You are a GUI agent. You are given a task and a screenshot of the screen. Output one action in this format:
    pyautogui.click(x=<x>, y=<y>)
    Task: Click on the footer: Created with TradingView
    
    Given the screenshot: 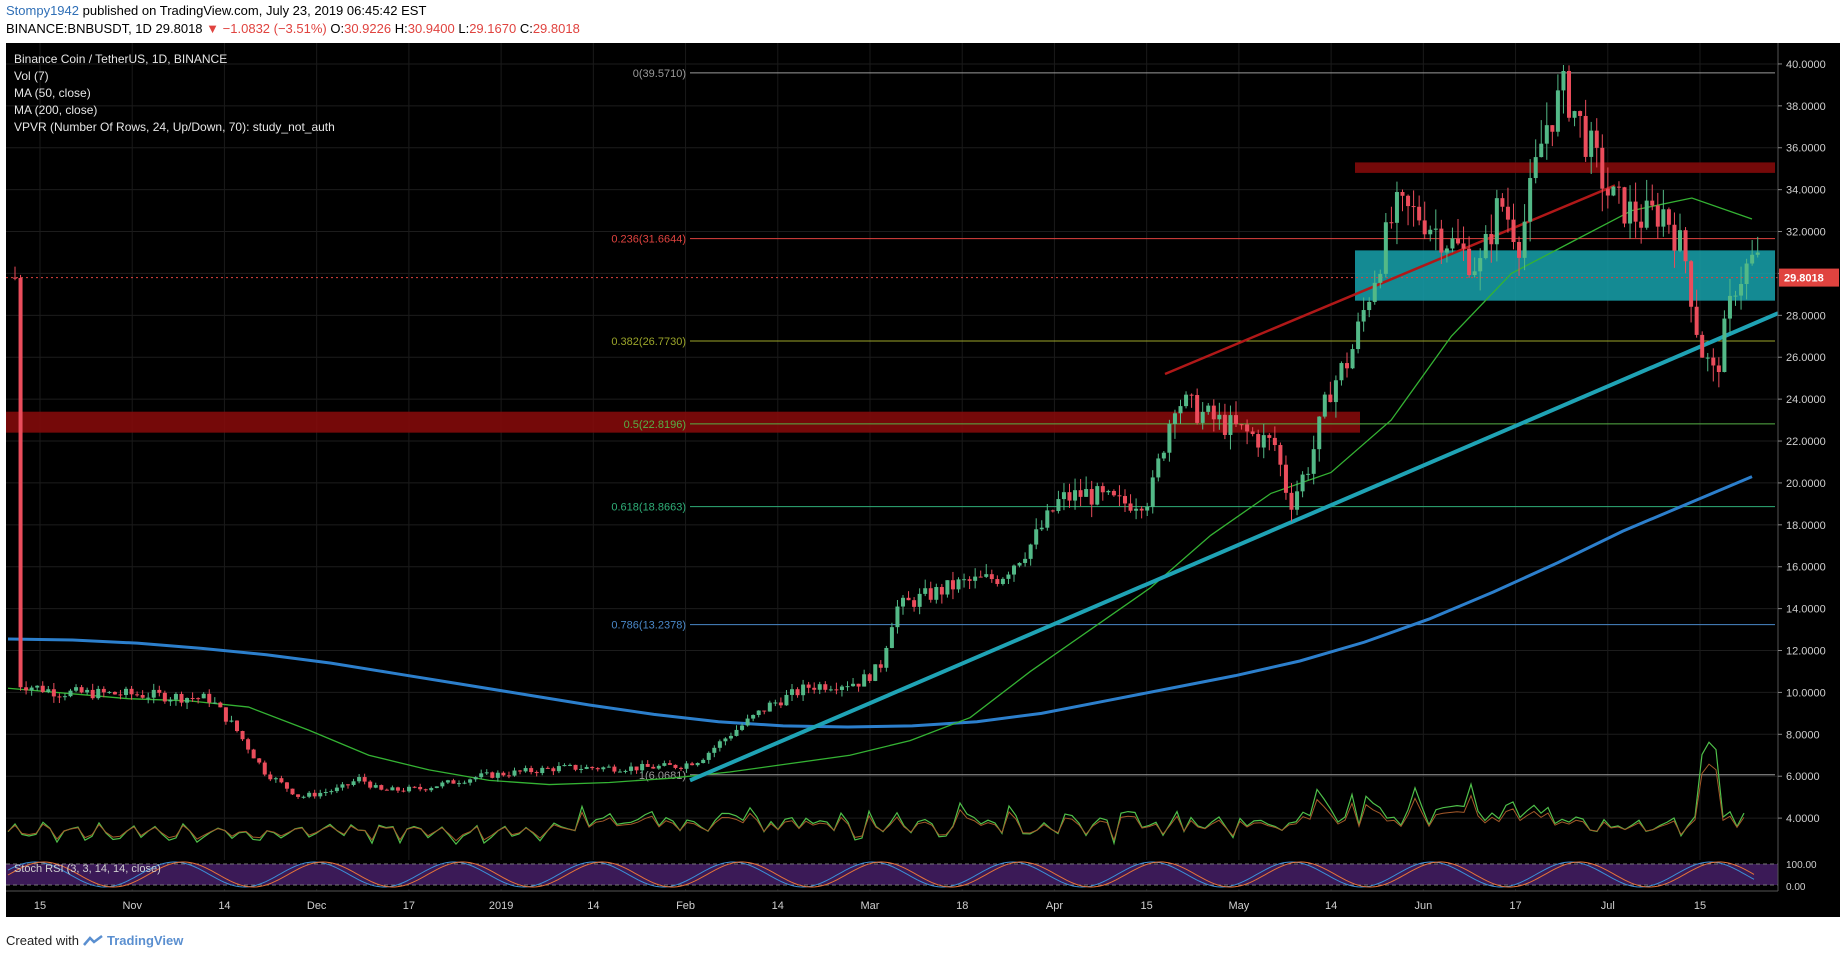 What is the action you would take?
    pyautogui.click(x=94, y=940)
    